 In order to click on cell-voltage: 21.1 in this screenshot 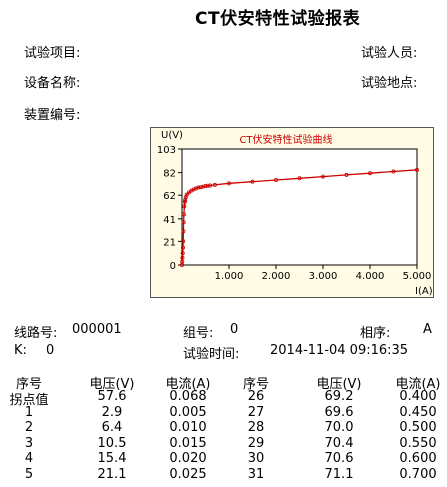, I will do `click(112, 474)`.